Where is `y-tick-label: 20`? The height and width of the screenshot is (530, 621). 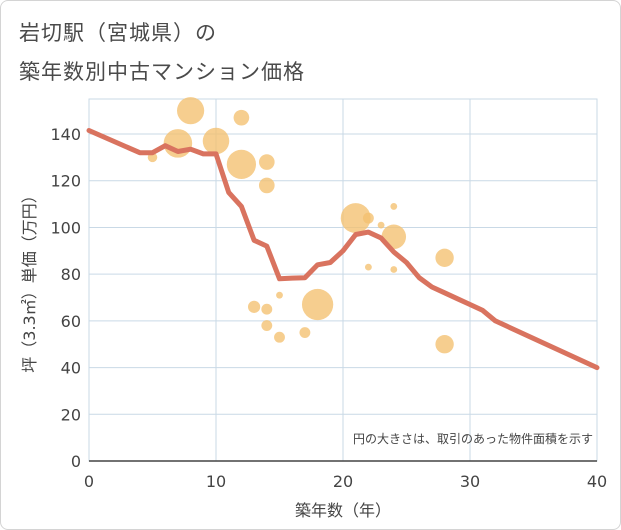 y-tick-label: 20 is located at coordinates (71, 414).